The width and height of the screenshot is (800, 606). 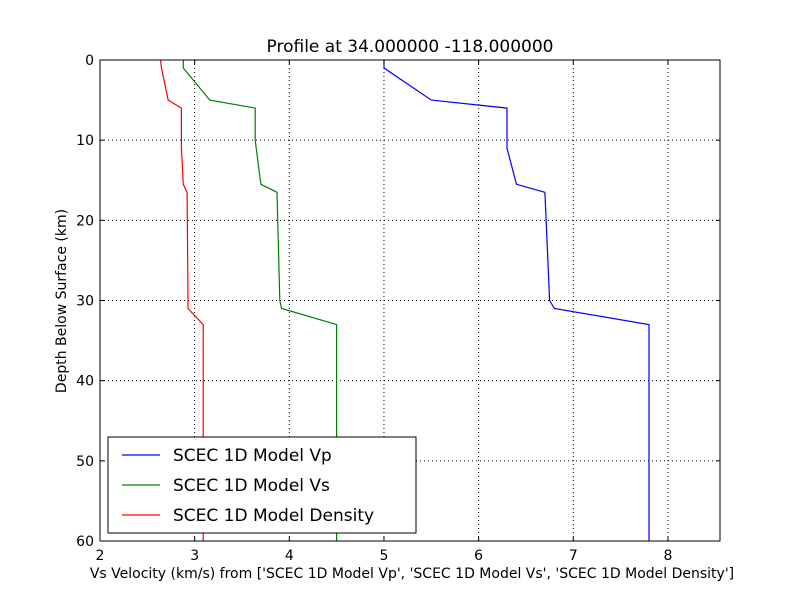 What do you see at coordinates (85, 382) in the screenshot?
I see `y-tick-label: 40` at bounding box center [85, 382].